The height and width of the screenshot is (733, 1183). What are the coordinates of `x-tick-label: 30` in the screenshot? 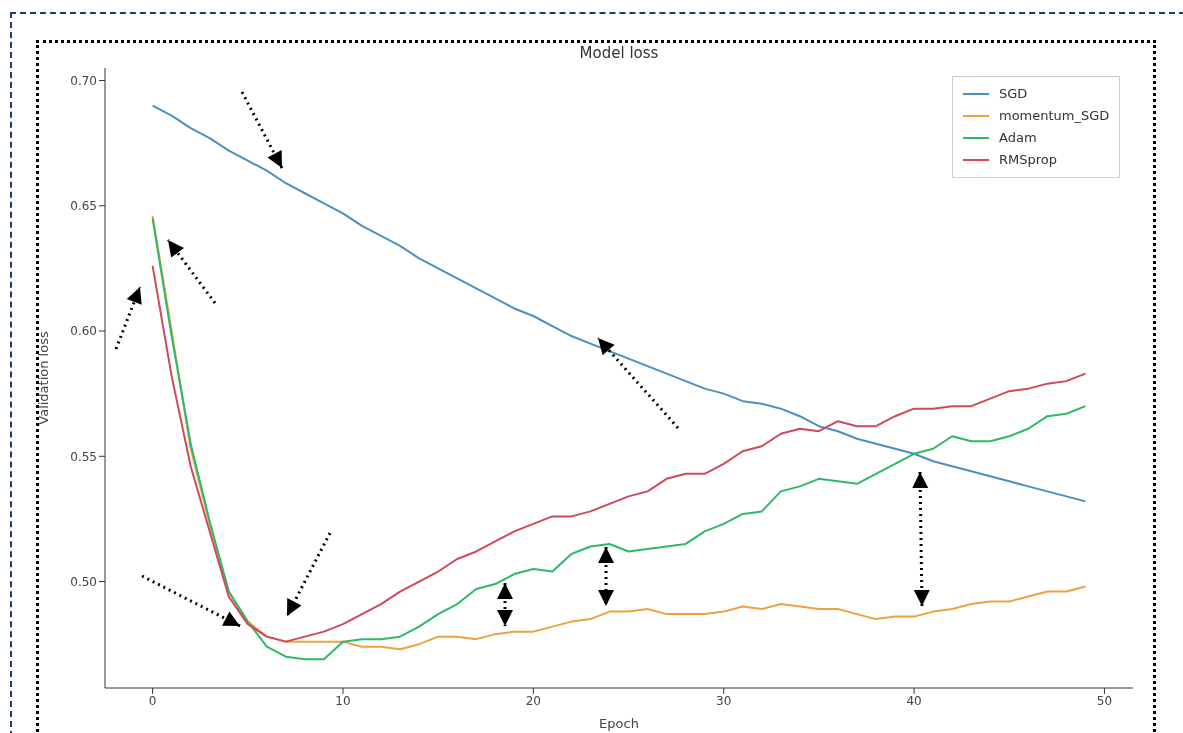 It's located at (724, 700).